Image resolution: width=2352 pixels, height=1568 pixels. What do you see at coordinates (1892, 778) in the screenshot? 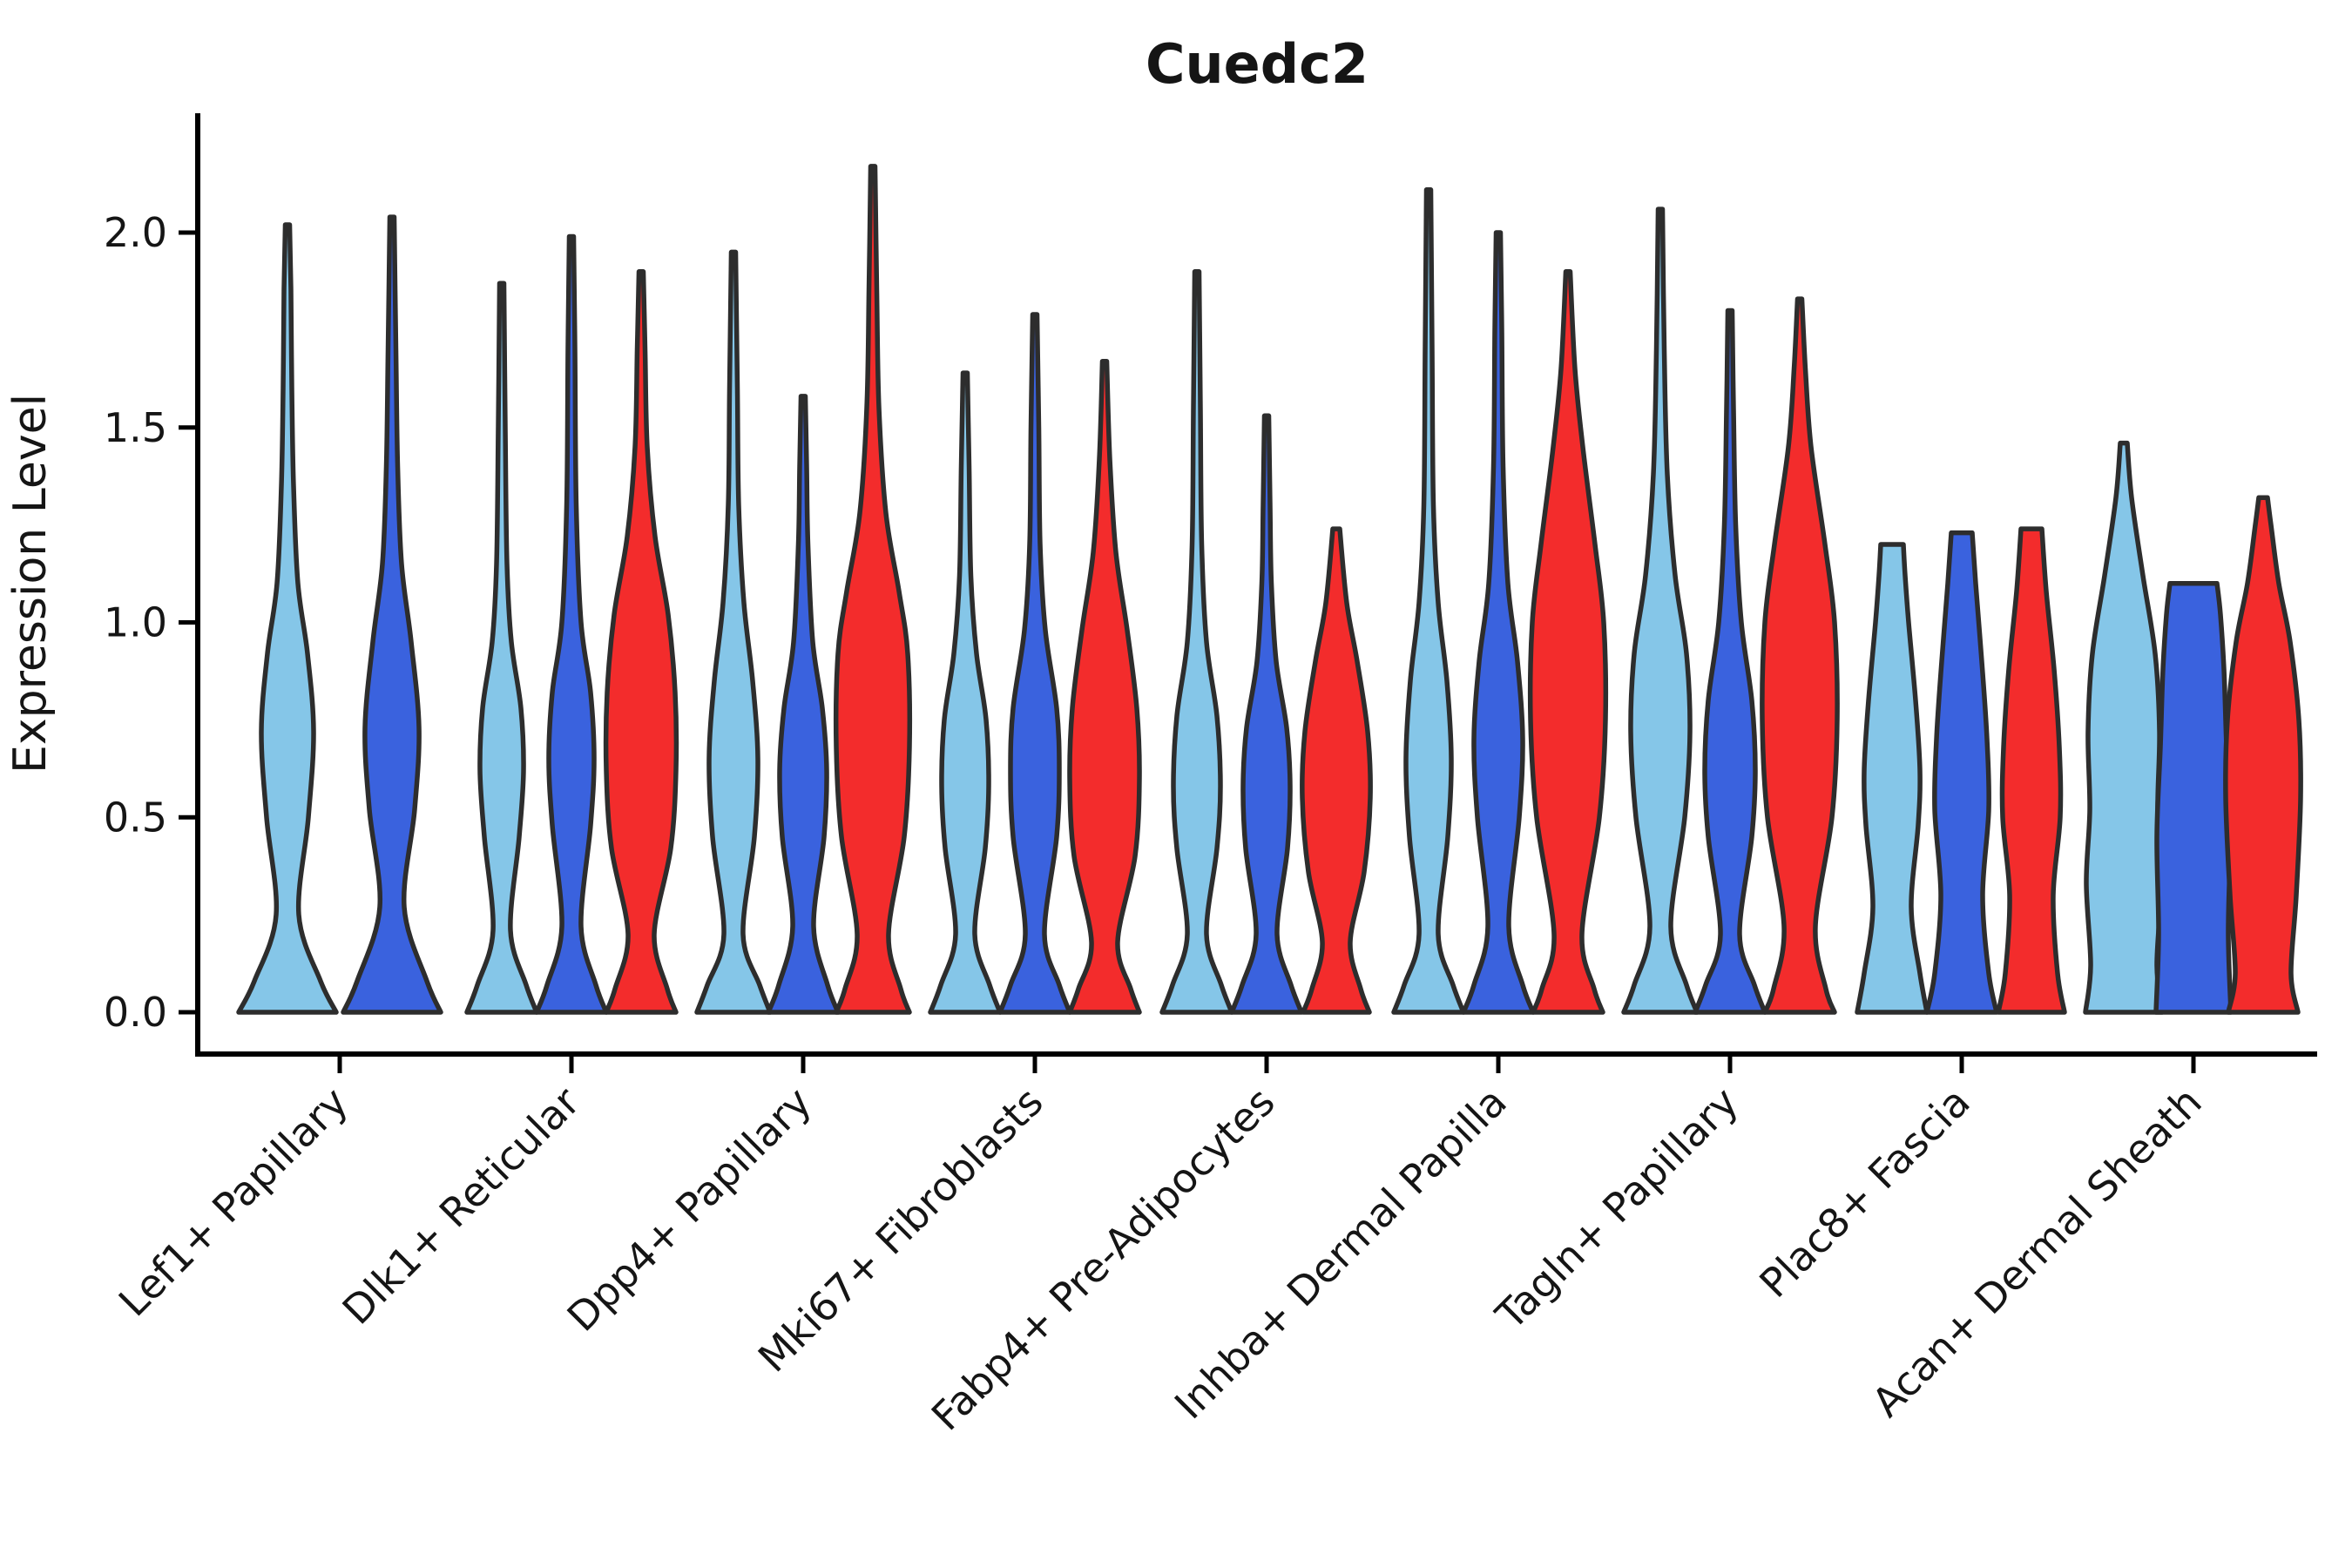
I see `violin-plac8-fascia-lightblue` at bounding box center [1892, 778].